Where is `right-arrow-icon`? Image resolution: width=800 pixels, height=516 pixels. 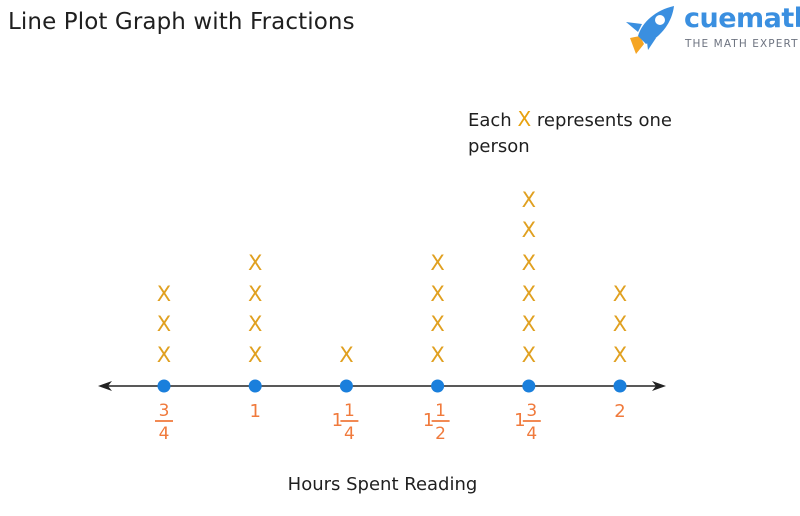
right-arrow-icon is located at coordinates (659, 386).